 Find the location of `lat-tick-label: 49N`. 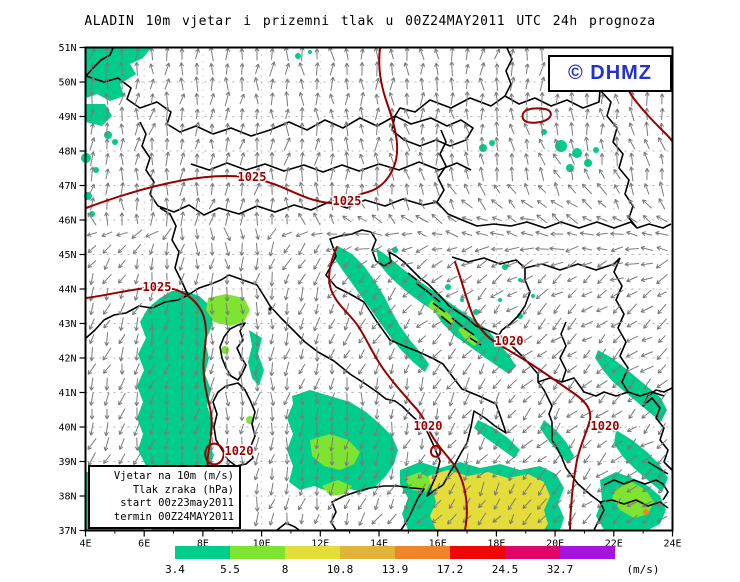

lat-tick-label: 49N is located at coordinates (67, 117).